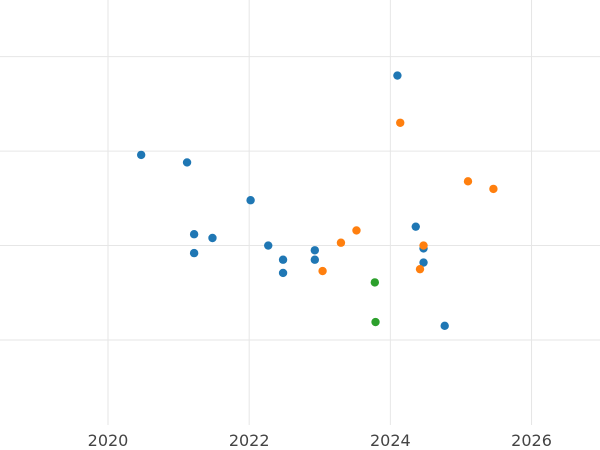 The width and height of the screenshot is (600, 450). Describe the element at coordinates (390, 440) in the screenshot. I see `x-tick-label: 2024` at that location.